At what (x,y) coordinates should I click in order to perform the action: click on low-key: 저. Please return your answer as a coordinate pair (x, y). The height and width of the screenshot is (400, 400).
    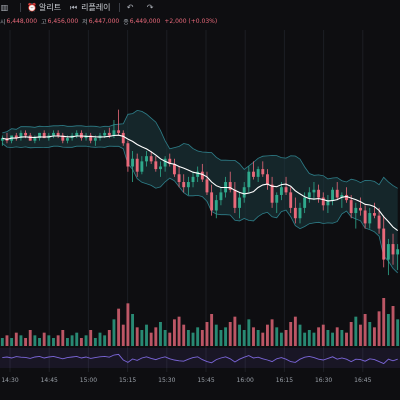
    Looking at the image, I should click on (85, 22).